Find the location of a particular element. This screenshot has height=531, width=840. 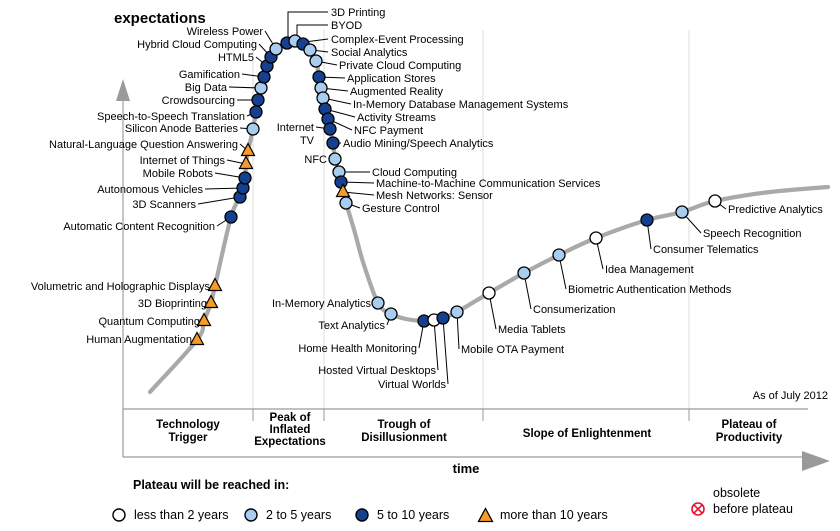

marker-idea-management is located at coordinates (596, 238).